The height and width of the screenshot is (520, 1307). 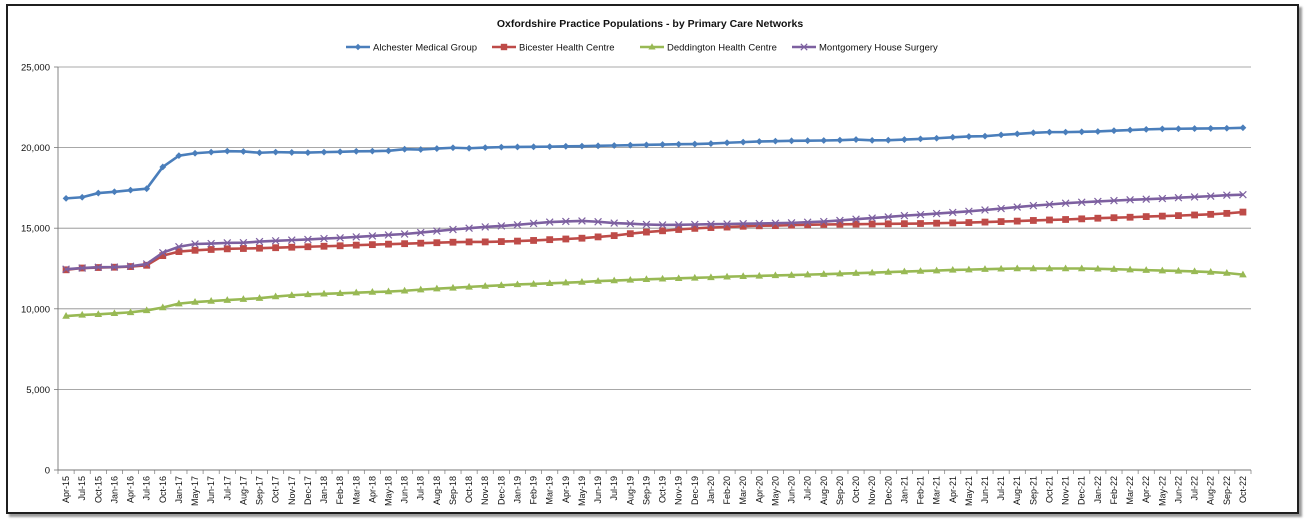 I want to click on x-tick-label: Sep-19, so click(x=646, y=490).